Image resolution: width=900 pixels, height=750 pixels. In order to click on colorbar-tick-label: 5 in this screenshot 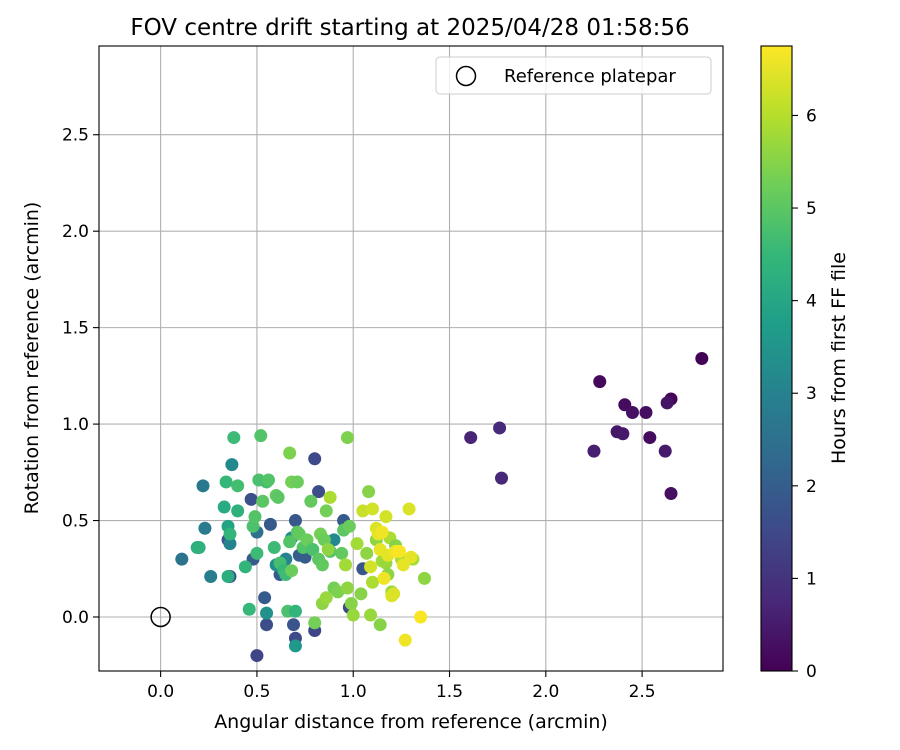, I will do `click(811, 209)`.